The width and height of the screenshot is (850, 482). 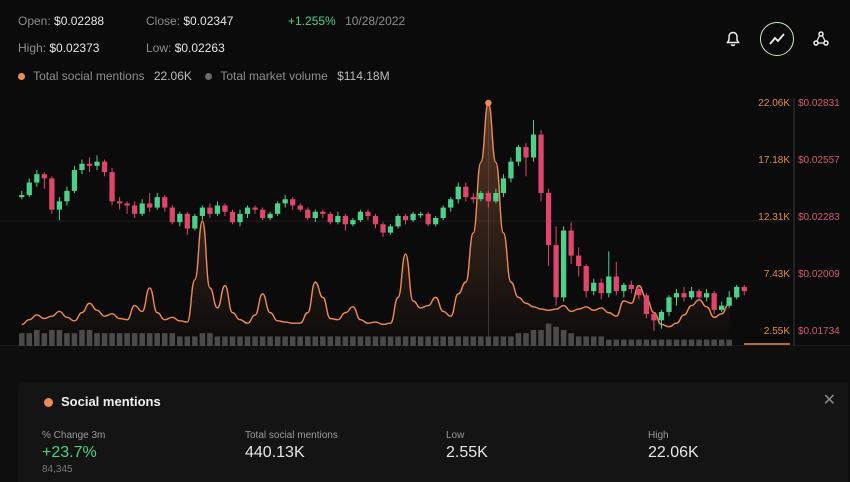 What do you see at coordinates (89, 76) in the screenshot?
I see `legend-social-label: Total social mentions` at bounding box center [89, 76].